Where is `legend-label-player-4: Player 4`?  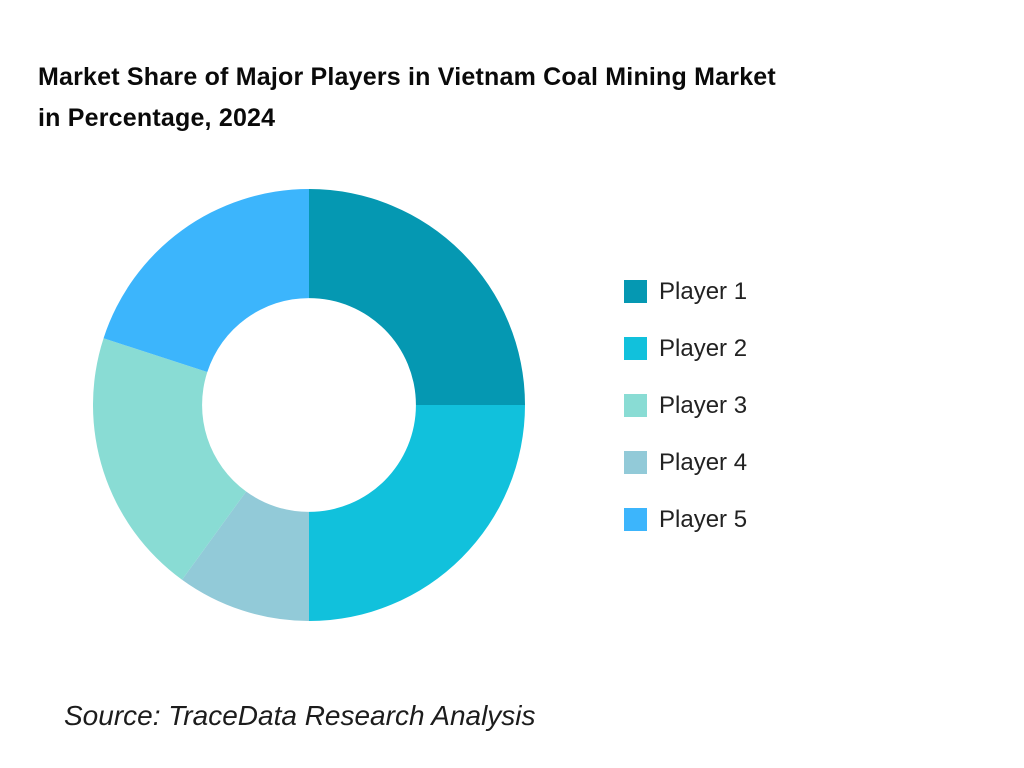
legend-label-player-4: Player 4 is located at coordinates (703, 462).